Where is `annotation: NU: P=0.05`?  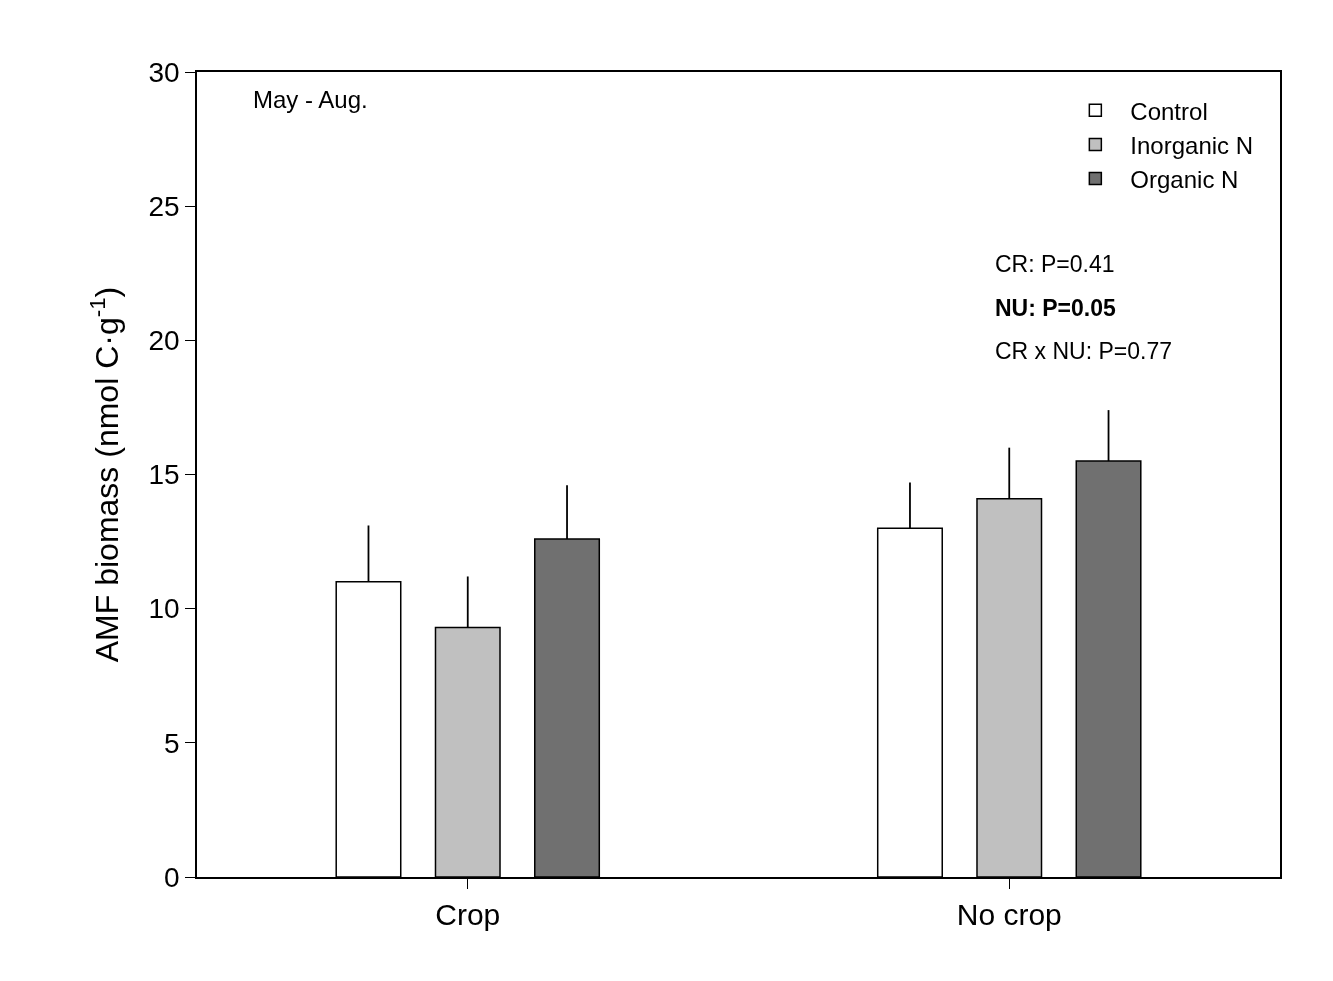 annotation: NU: P=0.05 is located at coordinates (1056, 308).